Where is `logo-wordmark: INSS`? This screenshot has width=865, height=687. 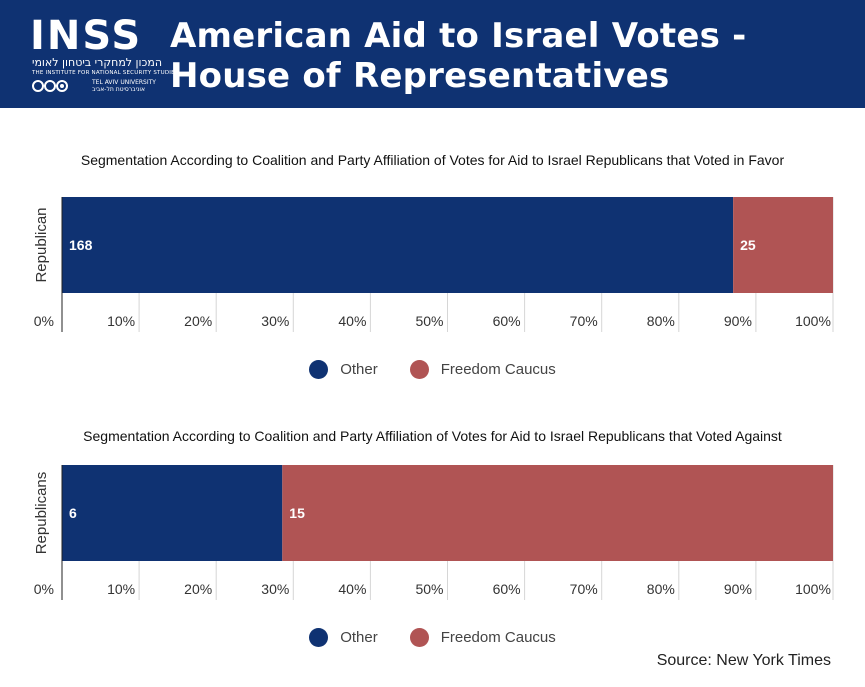 logo-wordmark: INSS is located at coordinates (86, 36).